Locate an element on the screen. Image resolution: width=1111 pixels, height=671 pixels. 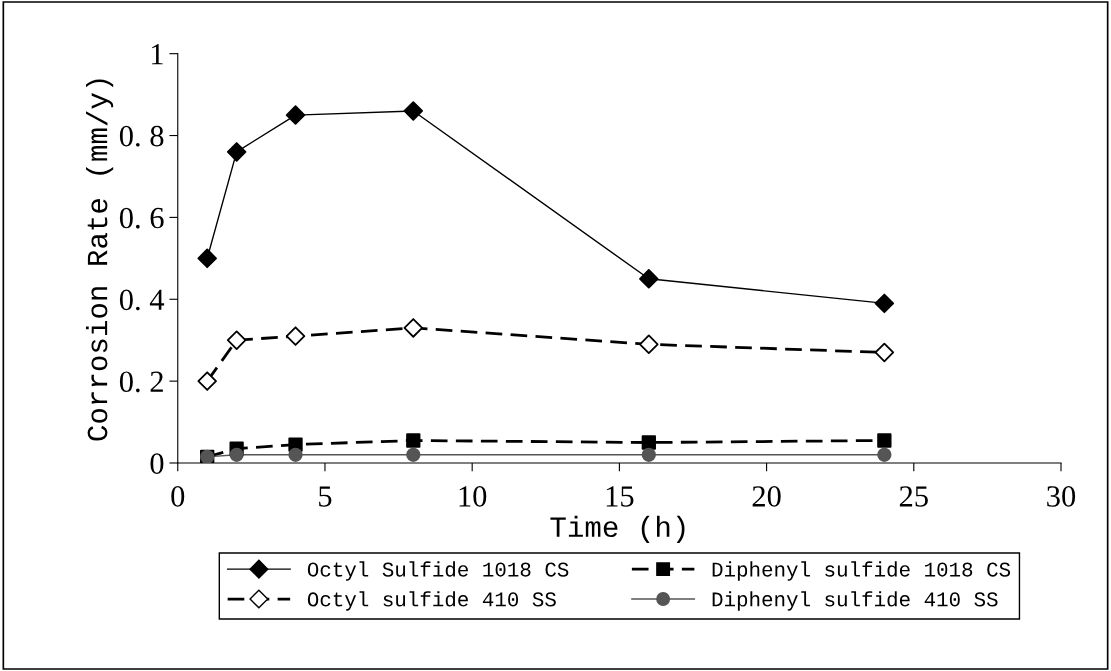
y-tick-label: 0. 8 is located at coordinates (141, 136).